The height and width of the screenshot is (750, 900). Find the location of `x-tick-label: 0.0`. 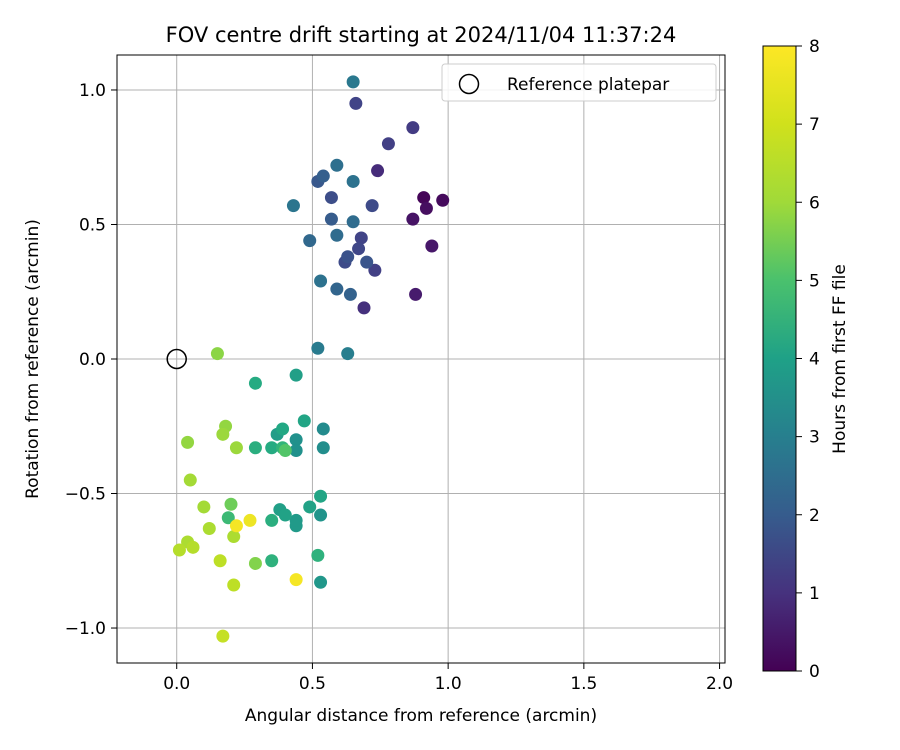

x-tick-label: 0.0 is located at coordinates (176, 684).